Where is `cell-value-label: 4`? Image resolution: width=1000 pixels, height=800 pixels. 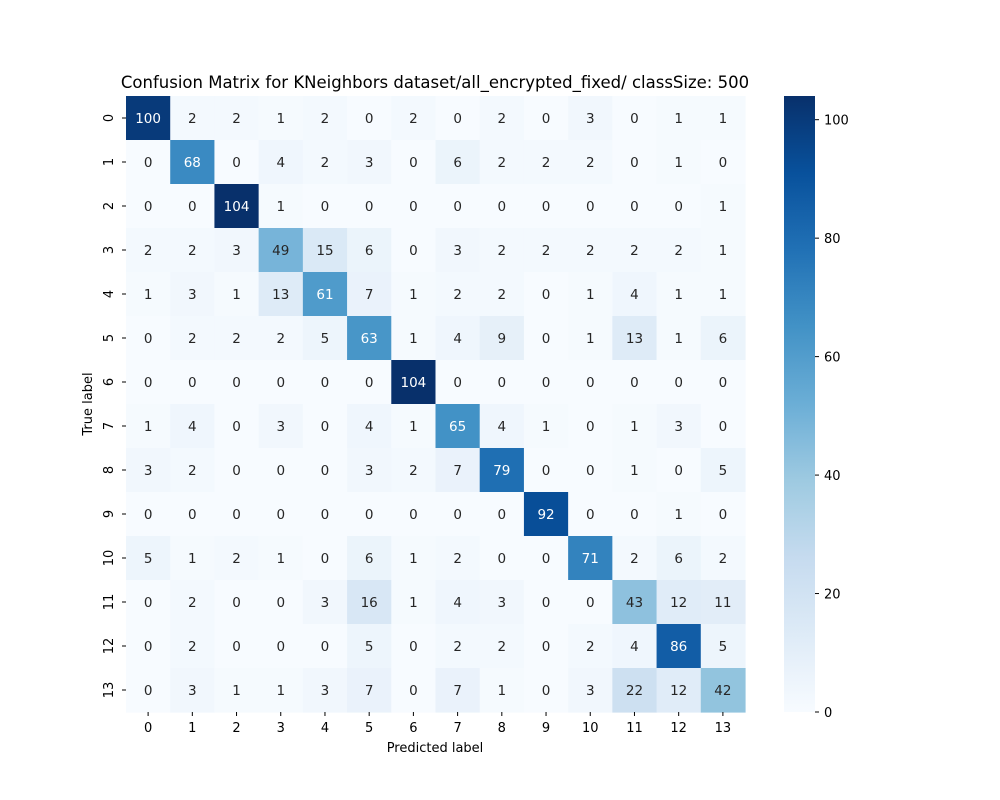 cell-value-label: 4 is located at coordinates (634, 295).